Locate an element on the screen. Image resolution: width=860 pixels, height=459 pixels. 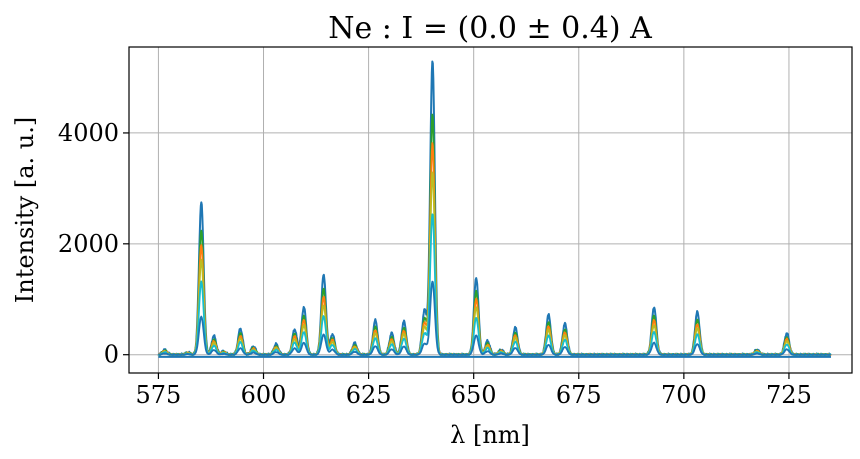
y-axis-label: Intensity [a. u.] is located at coordinates (25, 210).